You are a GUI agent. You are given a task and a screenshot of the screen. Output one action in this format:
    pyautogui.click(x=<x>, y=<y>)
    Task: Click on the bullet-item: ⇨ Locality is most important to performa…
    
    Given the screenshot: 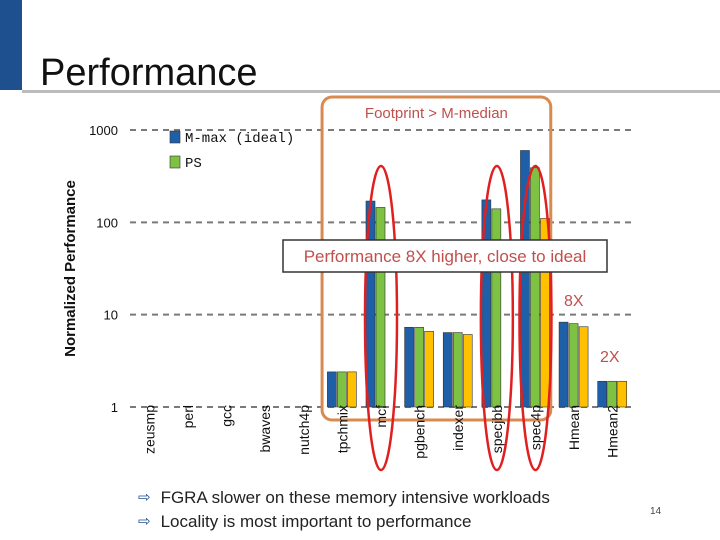 What is the action you would take?
    pyautogui.click(x=344, y=522)
    